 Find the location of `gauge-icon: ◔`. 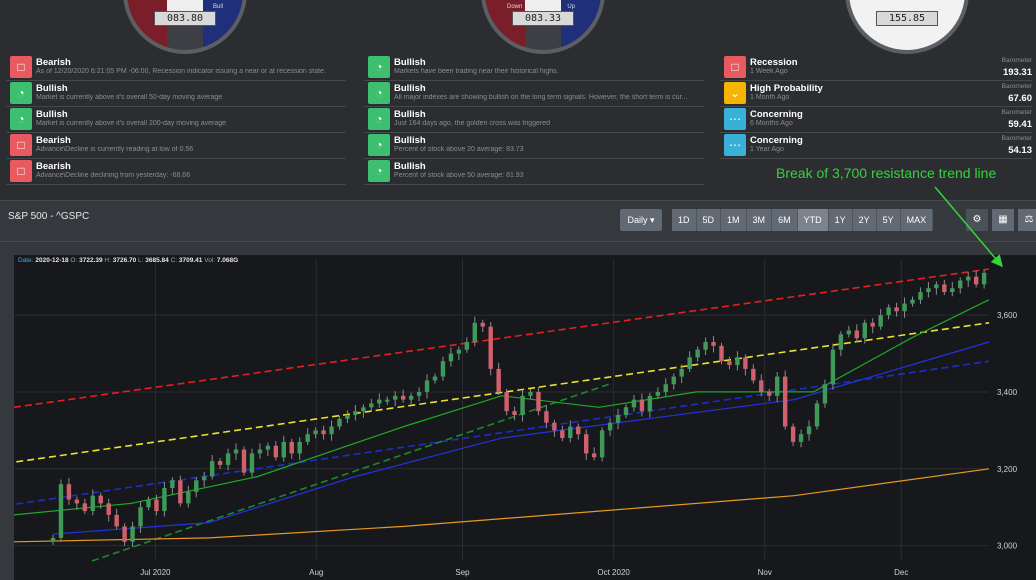

gauge-icon: ◔ is located at coordinates (379, 93).